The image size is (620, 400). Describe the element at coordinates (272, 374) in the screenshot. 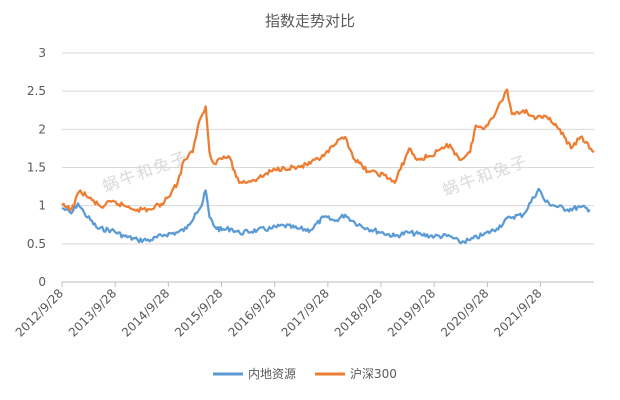

I see `legend-label: 内地资源` at that location.